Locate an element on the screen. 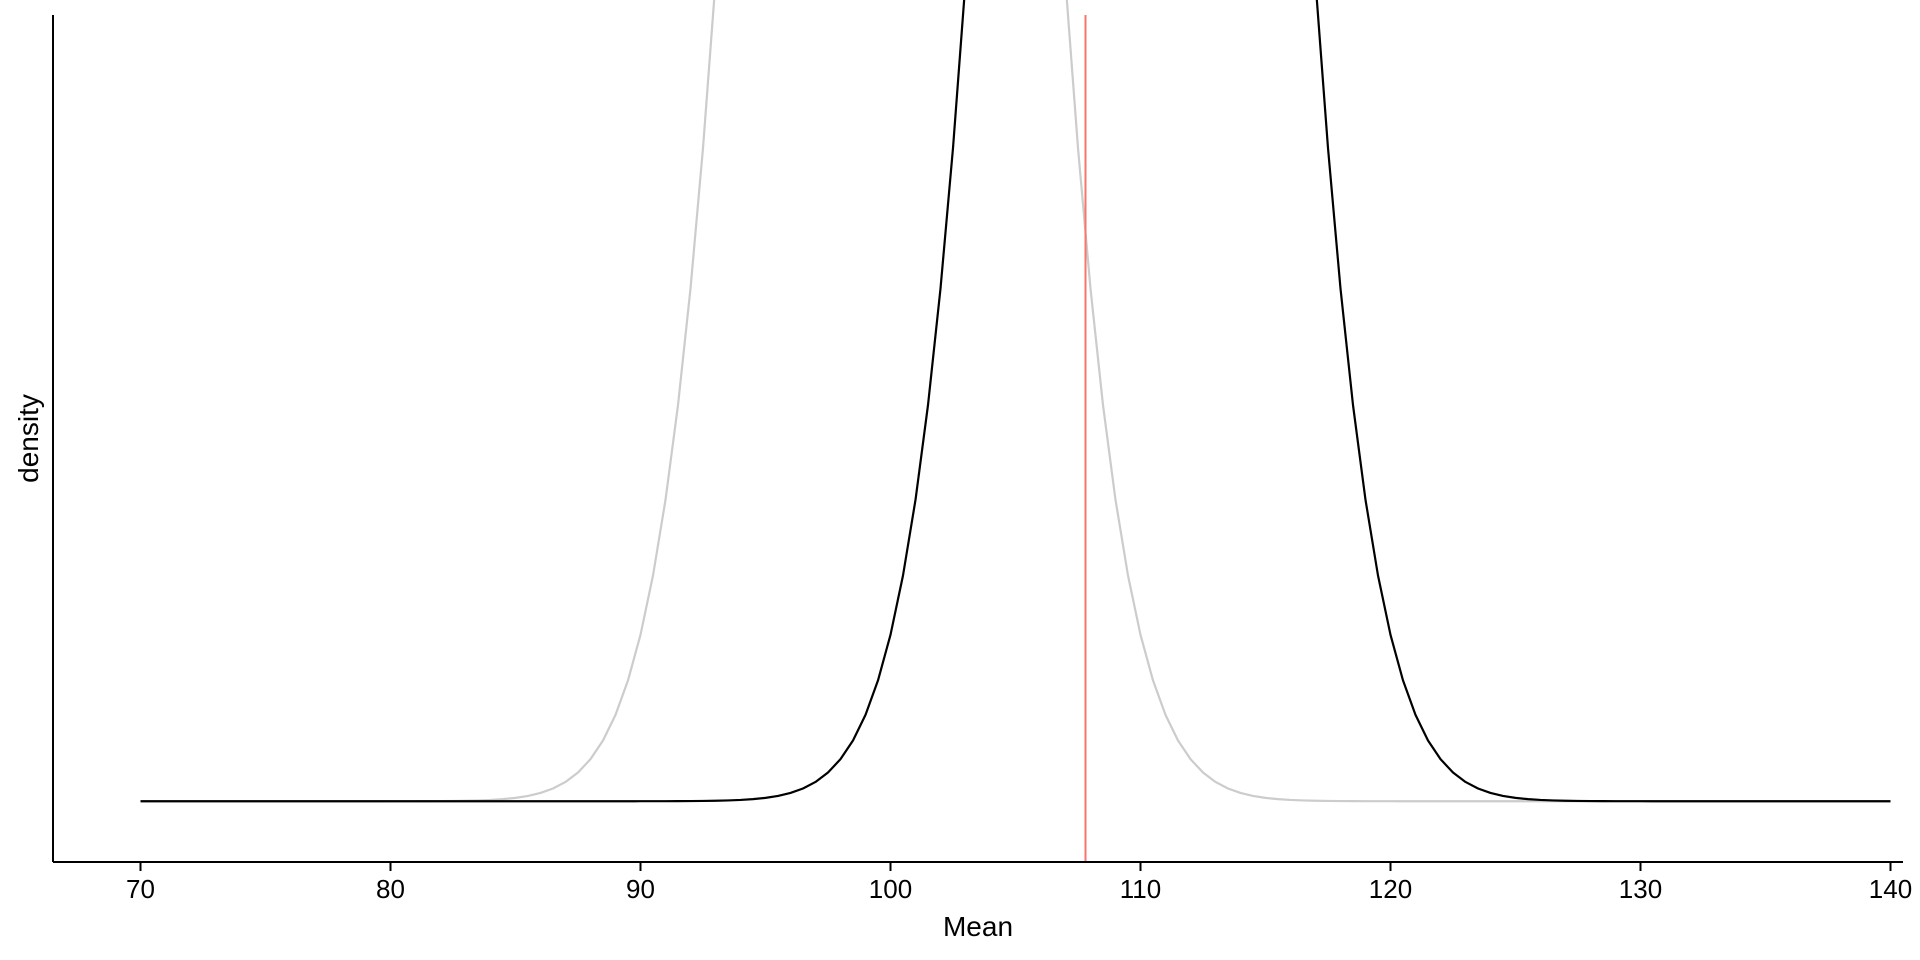 The height and width of the screenshot is (960, 1920). x-axis-ticks: 70 80 90 100 110 120 130 140 is located at coordinates (1019, 883).